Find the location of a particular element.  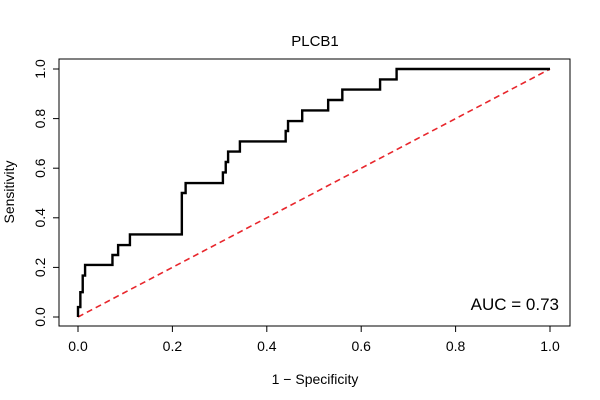

y-tick-label: 0.2 is located at coordinates (40, 267).